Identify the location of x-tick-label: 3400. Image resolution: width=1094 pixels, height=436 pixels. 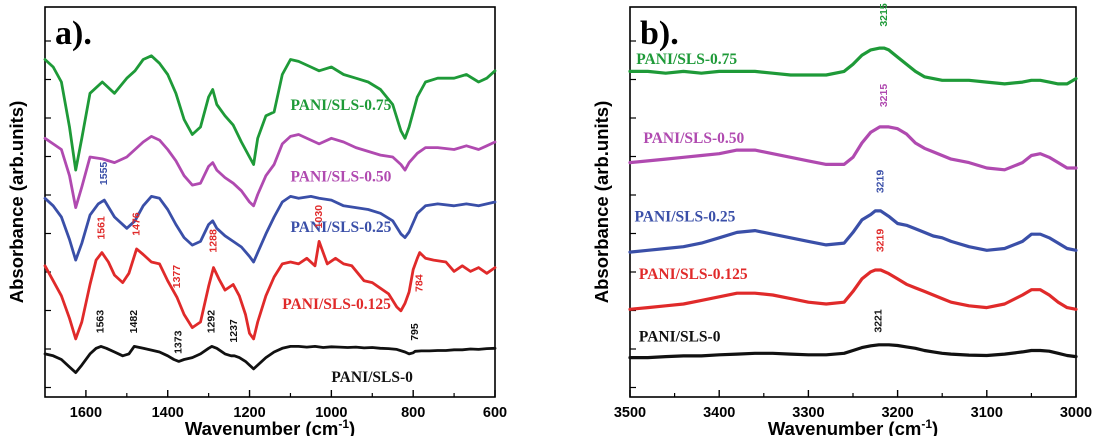
(719, 413).